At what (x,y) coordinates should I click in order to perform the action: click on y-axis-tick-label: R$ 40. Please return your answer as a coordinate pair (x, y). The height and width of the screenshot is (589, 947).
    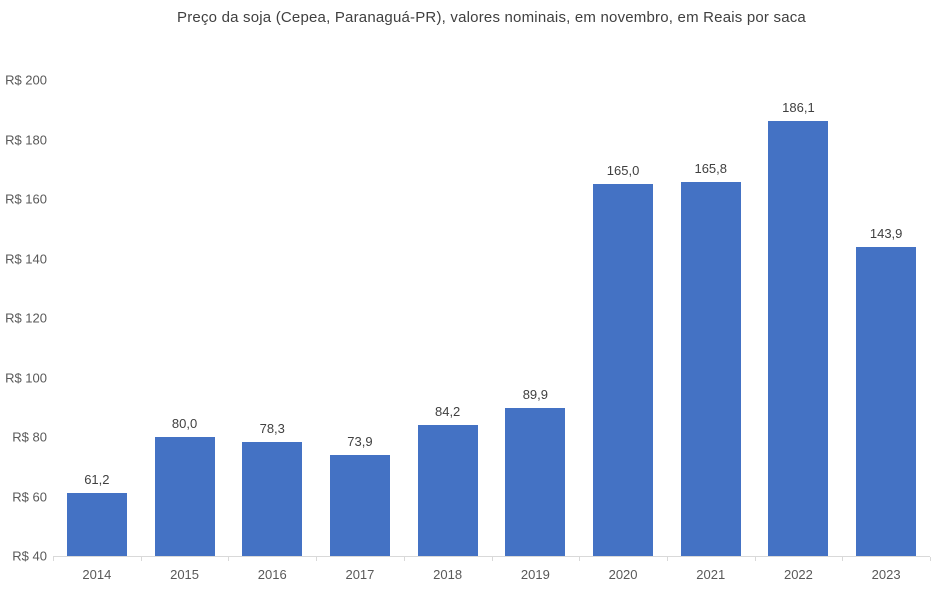
    Looking at the image, I should click on (29, 556).